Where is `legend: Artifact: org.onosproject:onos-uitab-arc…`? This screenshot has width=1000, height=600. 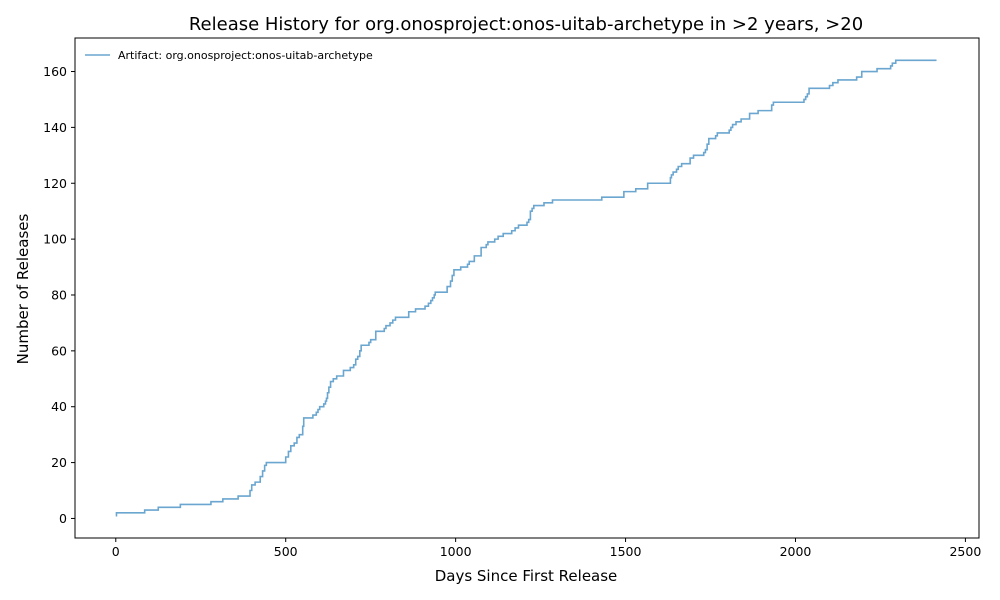
legend: Artifact: org.onosproject:onos-uitab-arc… is located at coordinates (229, 55).